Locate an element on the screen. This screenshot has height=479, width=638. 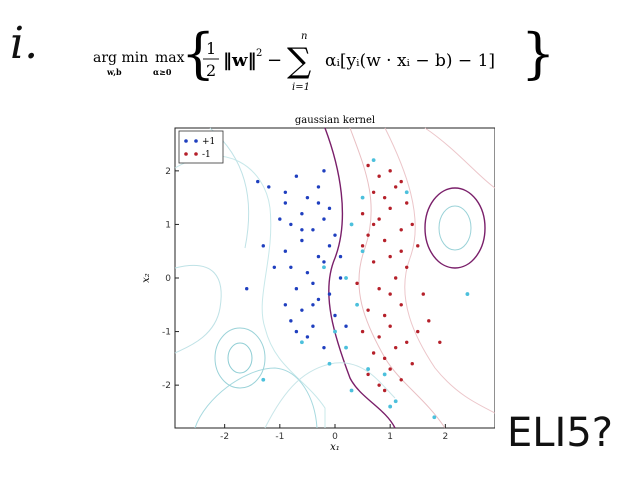
x-tick-label: -2 is located at coordinates (224, 437).